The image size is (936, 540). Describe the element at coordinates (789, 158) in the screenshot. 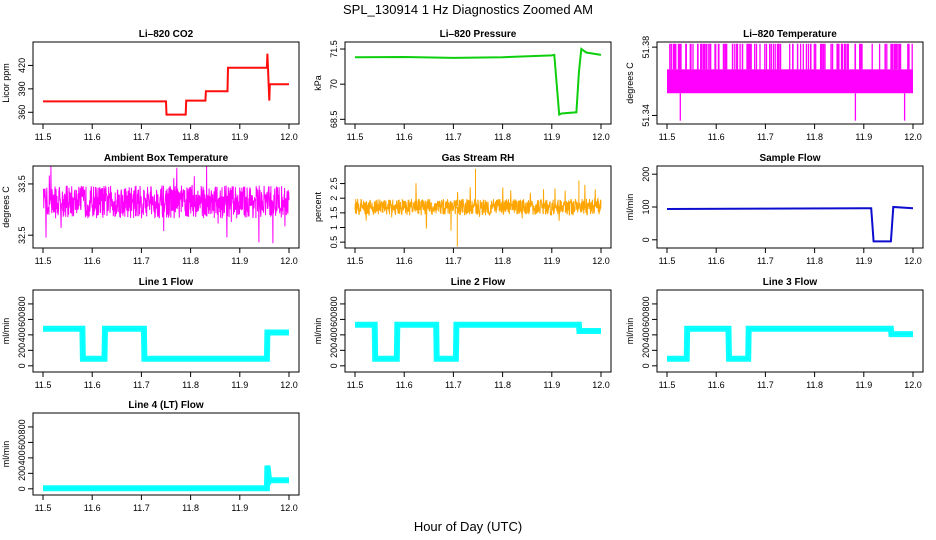

I see `panel-title: Sample Flow` at that location.